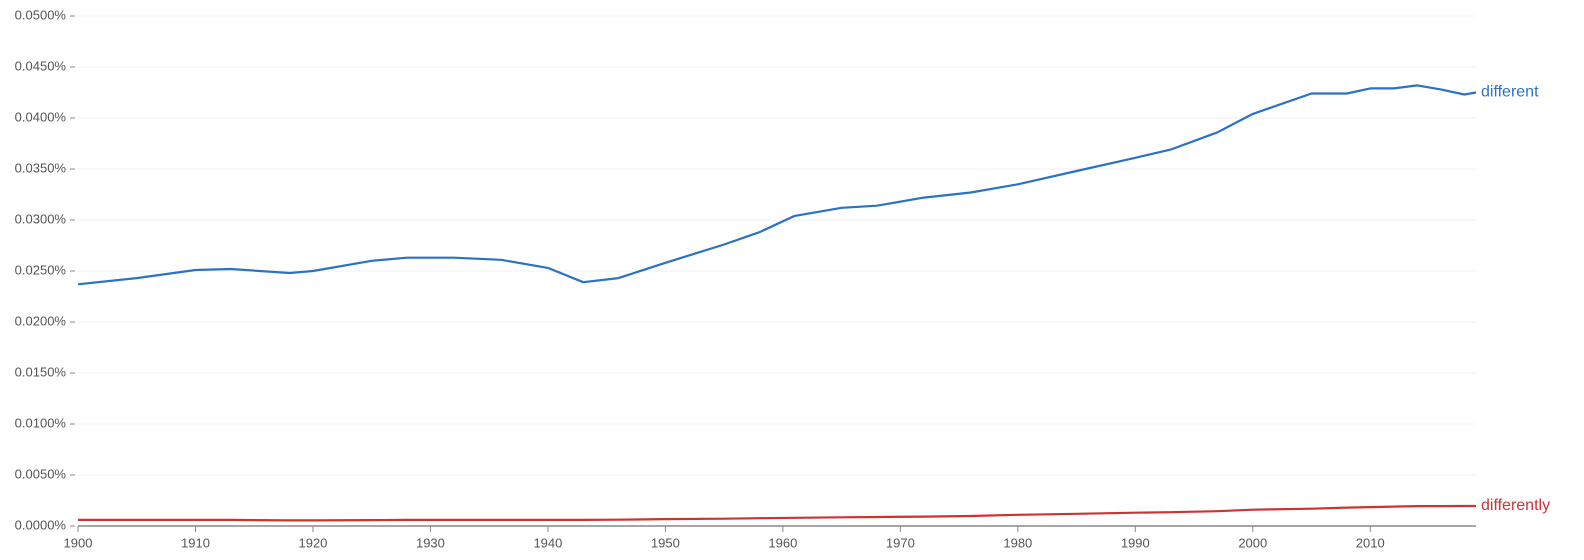  I want to click on y-tick-label: 0.0100%, so click(41, 422).